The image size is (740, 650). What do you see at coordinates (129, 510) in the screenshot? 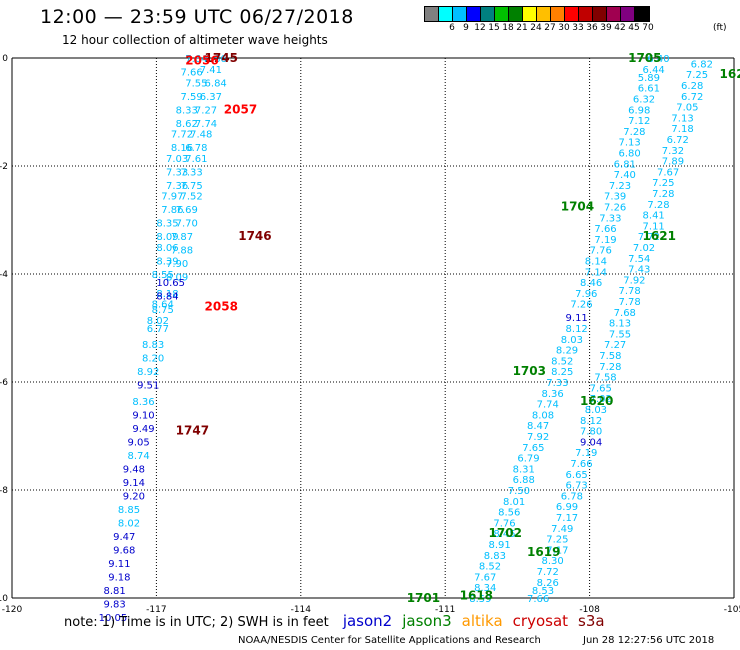
I see `swh-value-cryosat: 8.85` at bounding box center [129, 510].